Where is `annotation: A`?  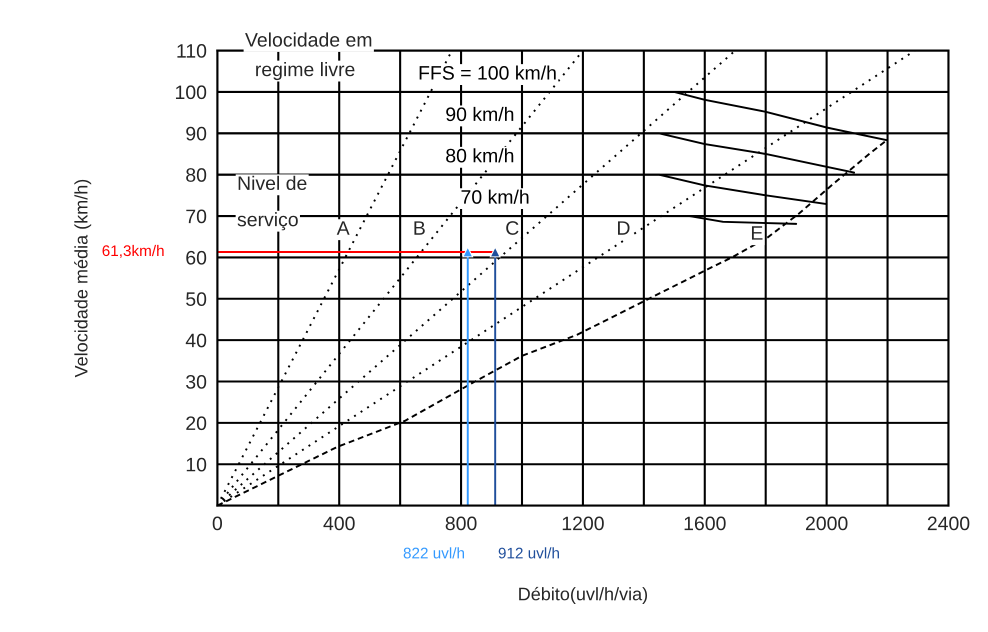
annotation: A is located at coordinates (343, 228).